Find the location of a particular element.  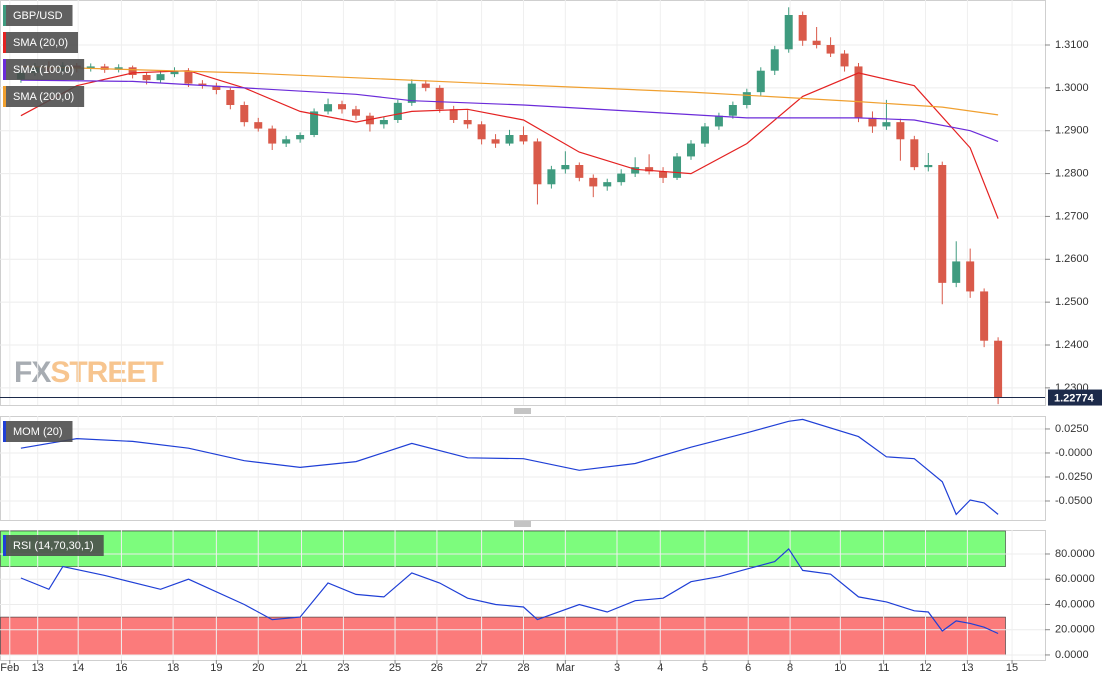

x-tick-label: 21 is located at coordinates (301, 668).